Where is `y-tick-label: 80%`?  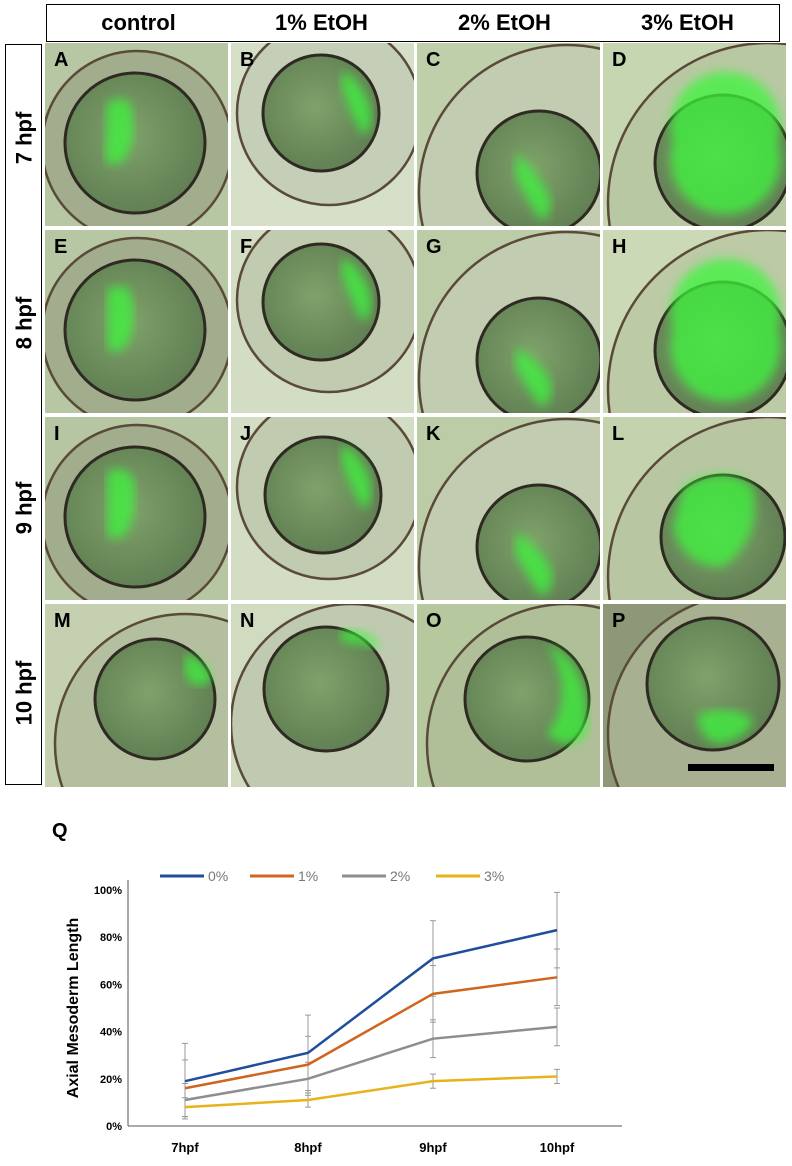 y-tick-label: 80% is located at coordinates (111, 938).